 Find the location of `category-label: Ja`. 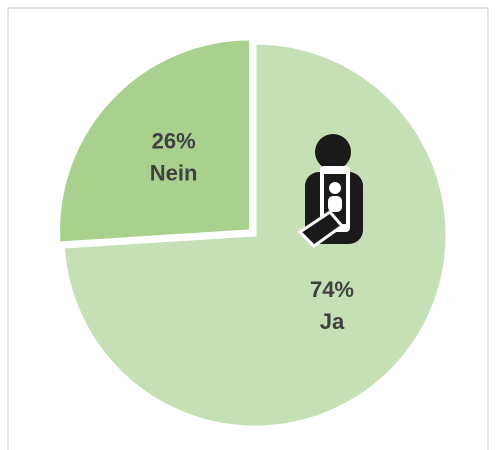

category-label: Ja is located at coordinates (332, 321).